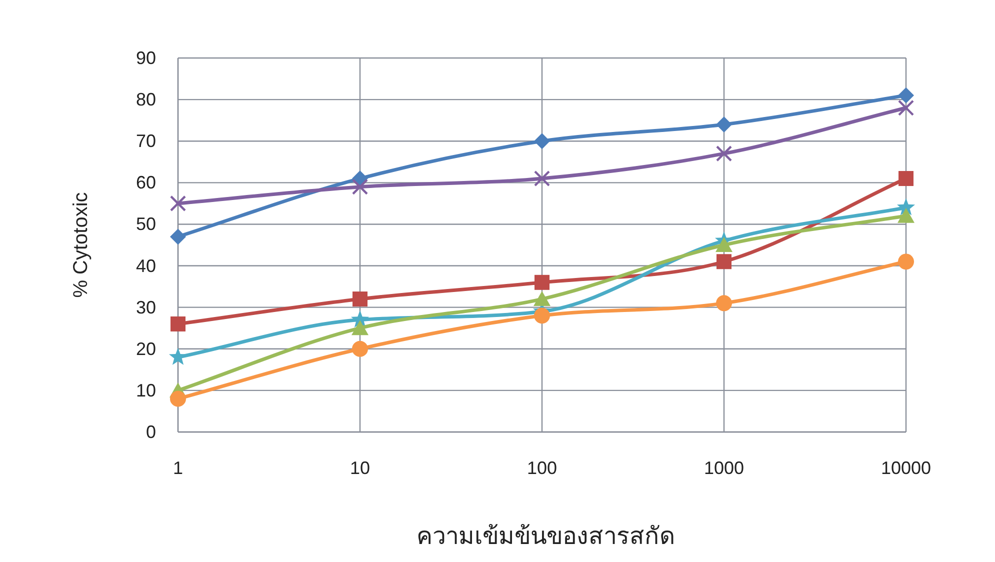  Describe the element at coordinates (146, 266) in the screenshot. I see `y-tick-label: 40` at that location.